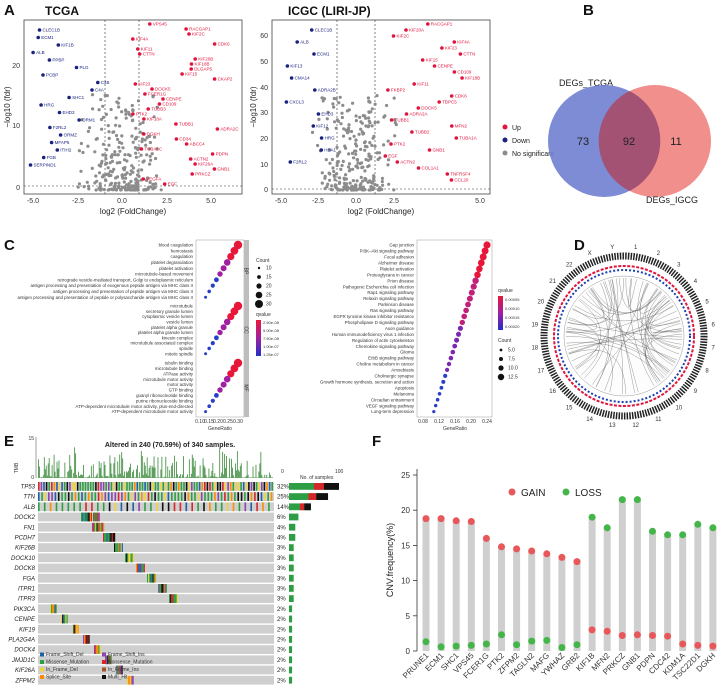 The height and width of the screenshot is (691, 719). Describe the element at coordinates (156, 462) in the screenshot. I see `oncoplot-tmb-bars` at that location.